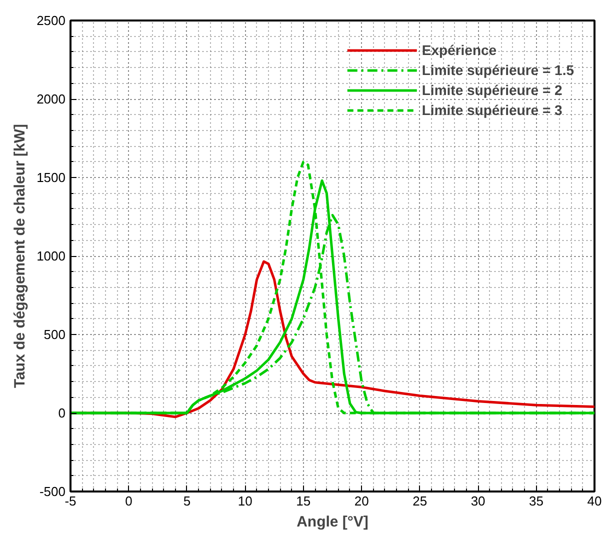 Image resolution: width=608 pixels, height=533 pixels. Describe the element at coordinates (51, 177) in the screenshot. I see `y-tick-label: 1500` at that location.